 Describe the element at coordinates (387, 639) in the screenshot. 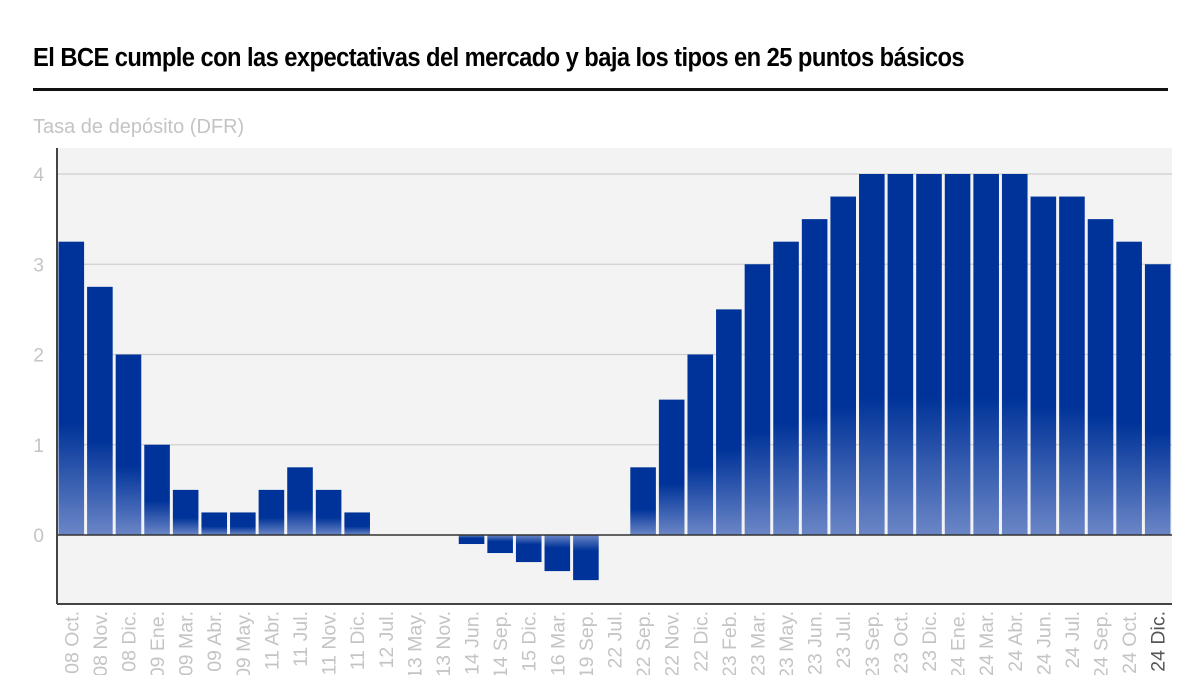

I see `x-tick-label: 12 Jul.` at that location.